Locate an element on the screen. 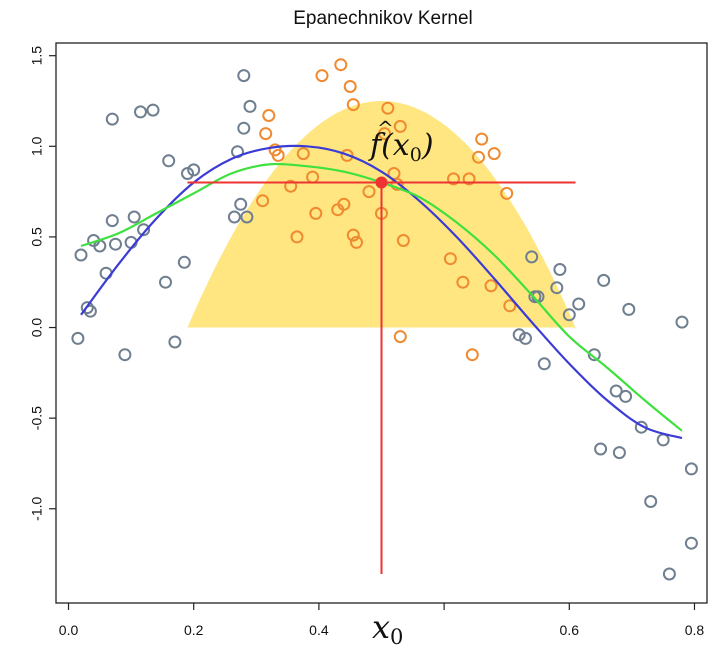 Image resolution: width=718 pixels, height=648 pixels. x0-label: x0 is located at coordinates (387, 628).